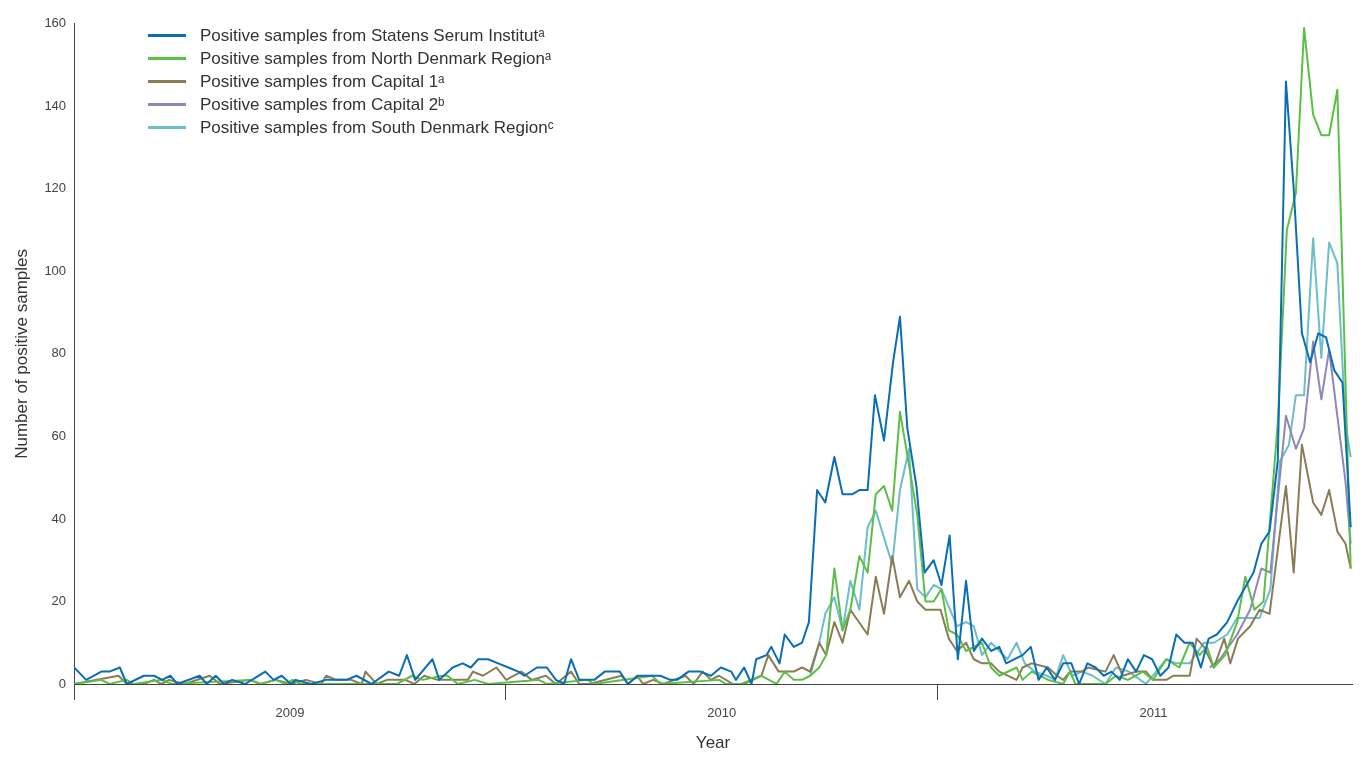 The height and width of the screenshot is (770, 1369). Describe the element at coordinates (59, 435) in the screenshot. I see `y-tick-label: 60` at that location.